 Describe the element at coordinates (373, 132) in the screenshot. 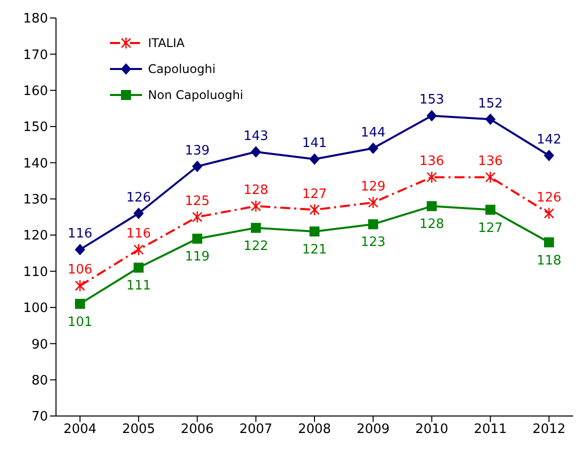

I see `data-label: 144` at that location.